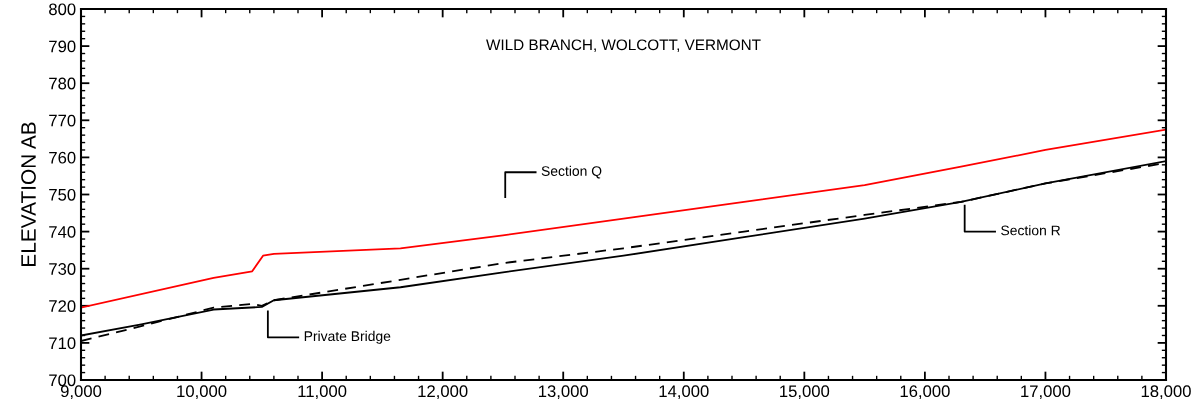 This screenshot has width=1199, height=410. Describe the element at coordinates (202, 392) in the screenshot. I see `x-tick-label: 10,000` at that location.